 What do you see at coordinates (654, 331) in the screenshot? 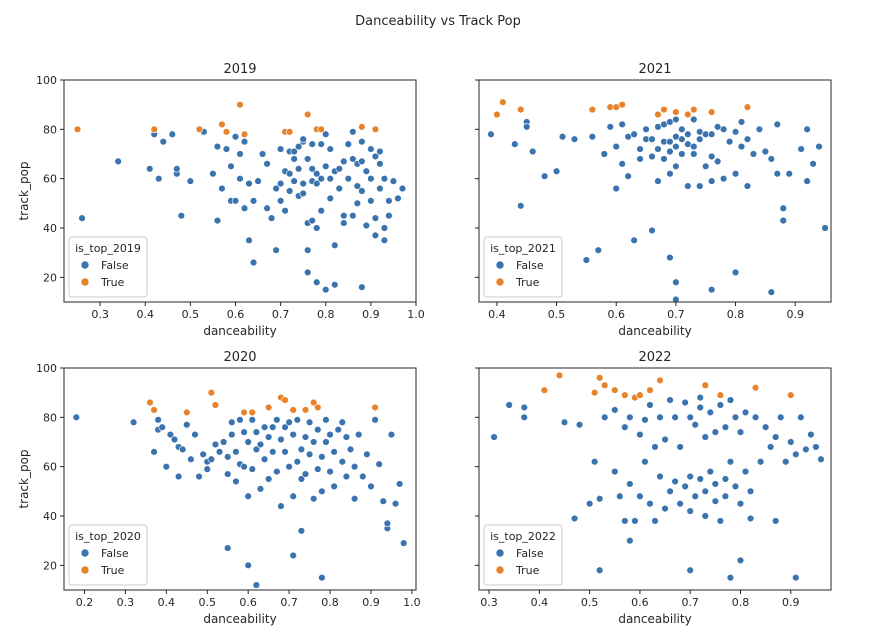
I see `x-axis-label: danceability` at bounding box center [654, 331].